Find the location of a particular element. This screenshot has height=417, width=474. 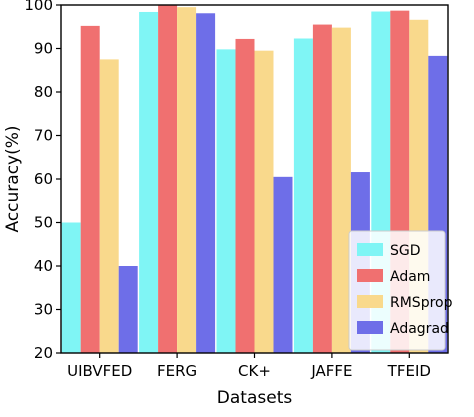

y-tick-label: 100 is located at coordinates (38, 7).